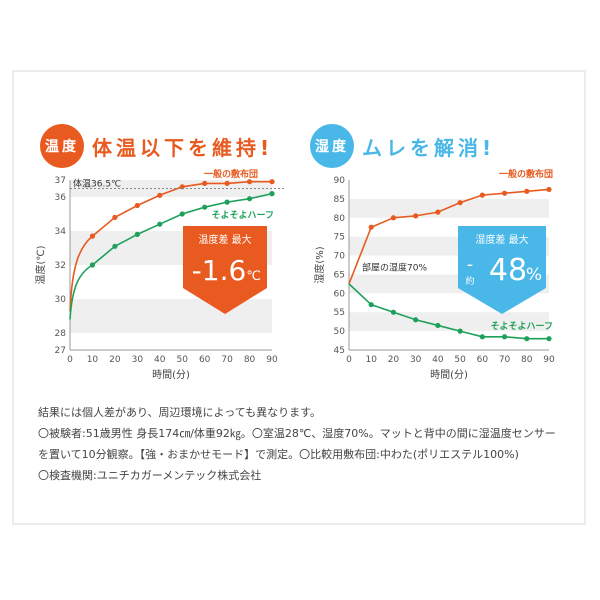  I want to click on callout-unit: ℃, so click(253, 276).